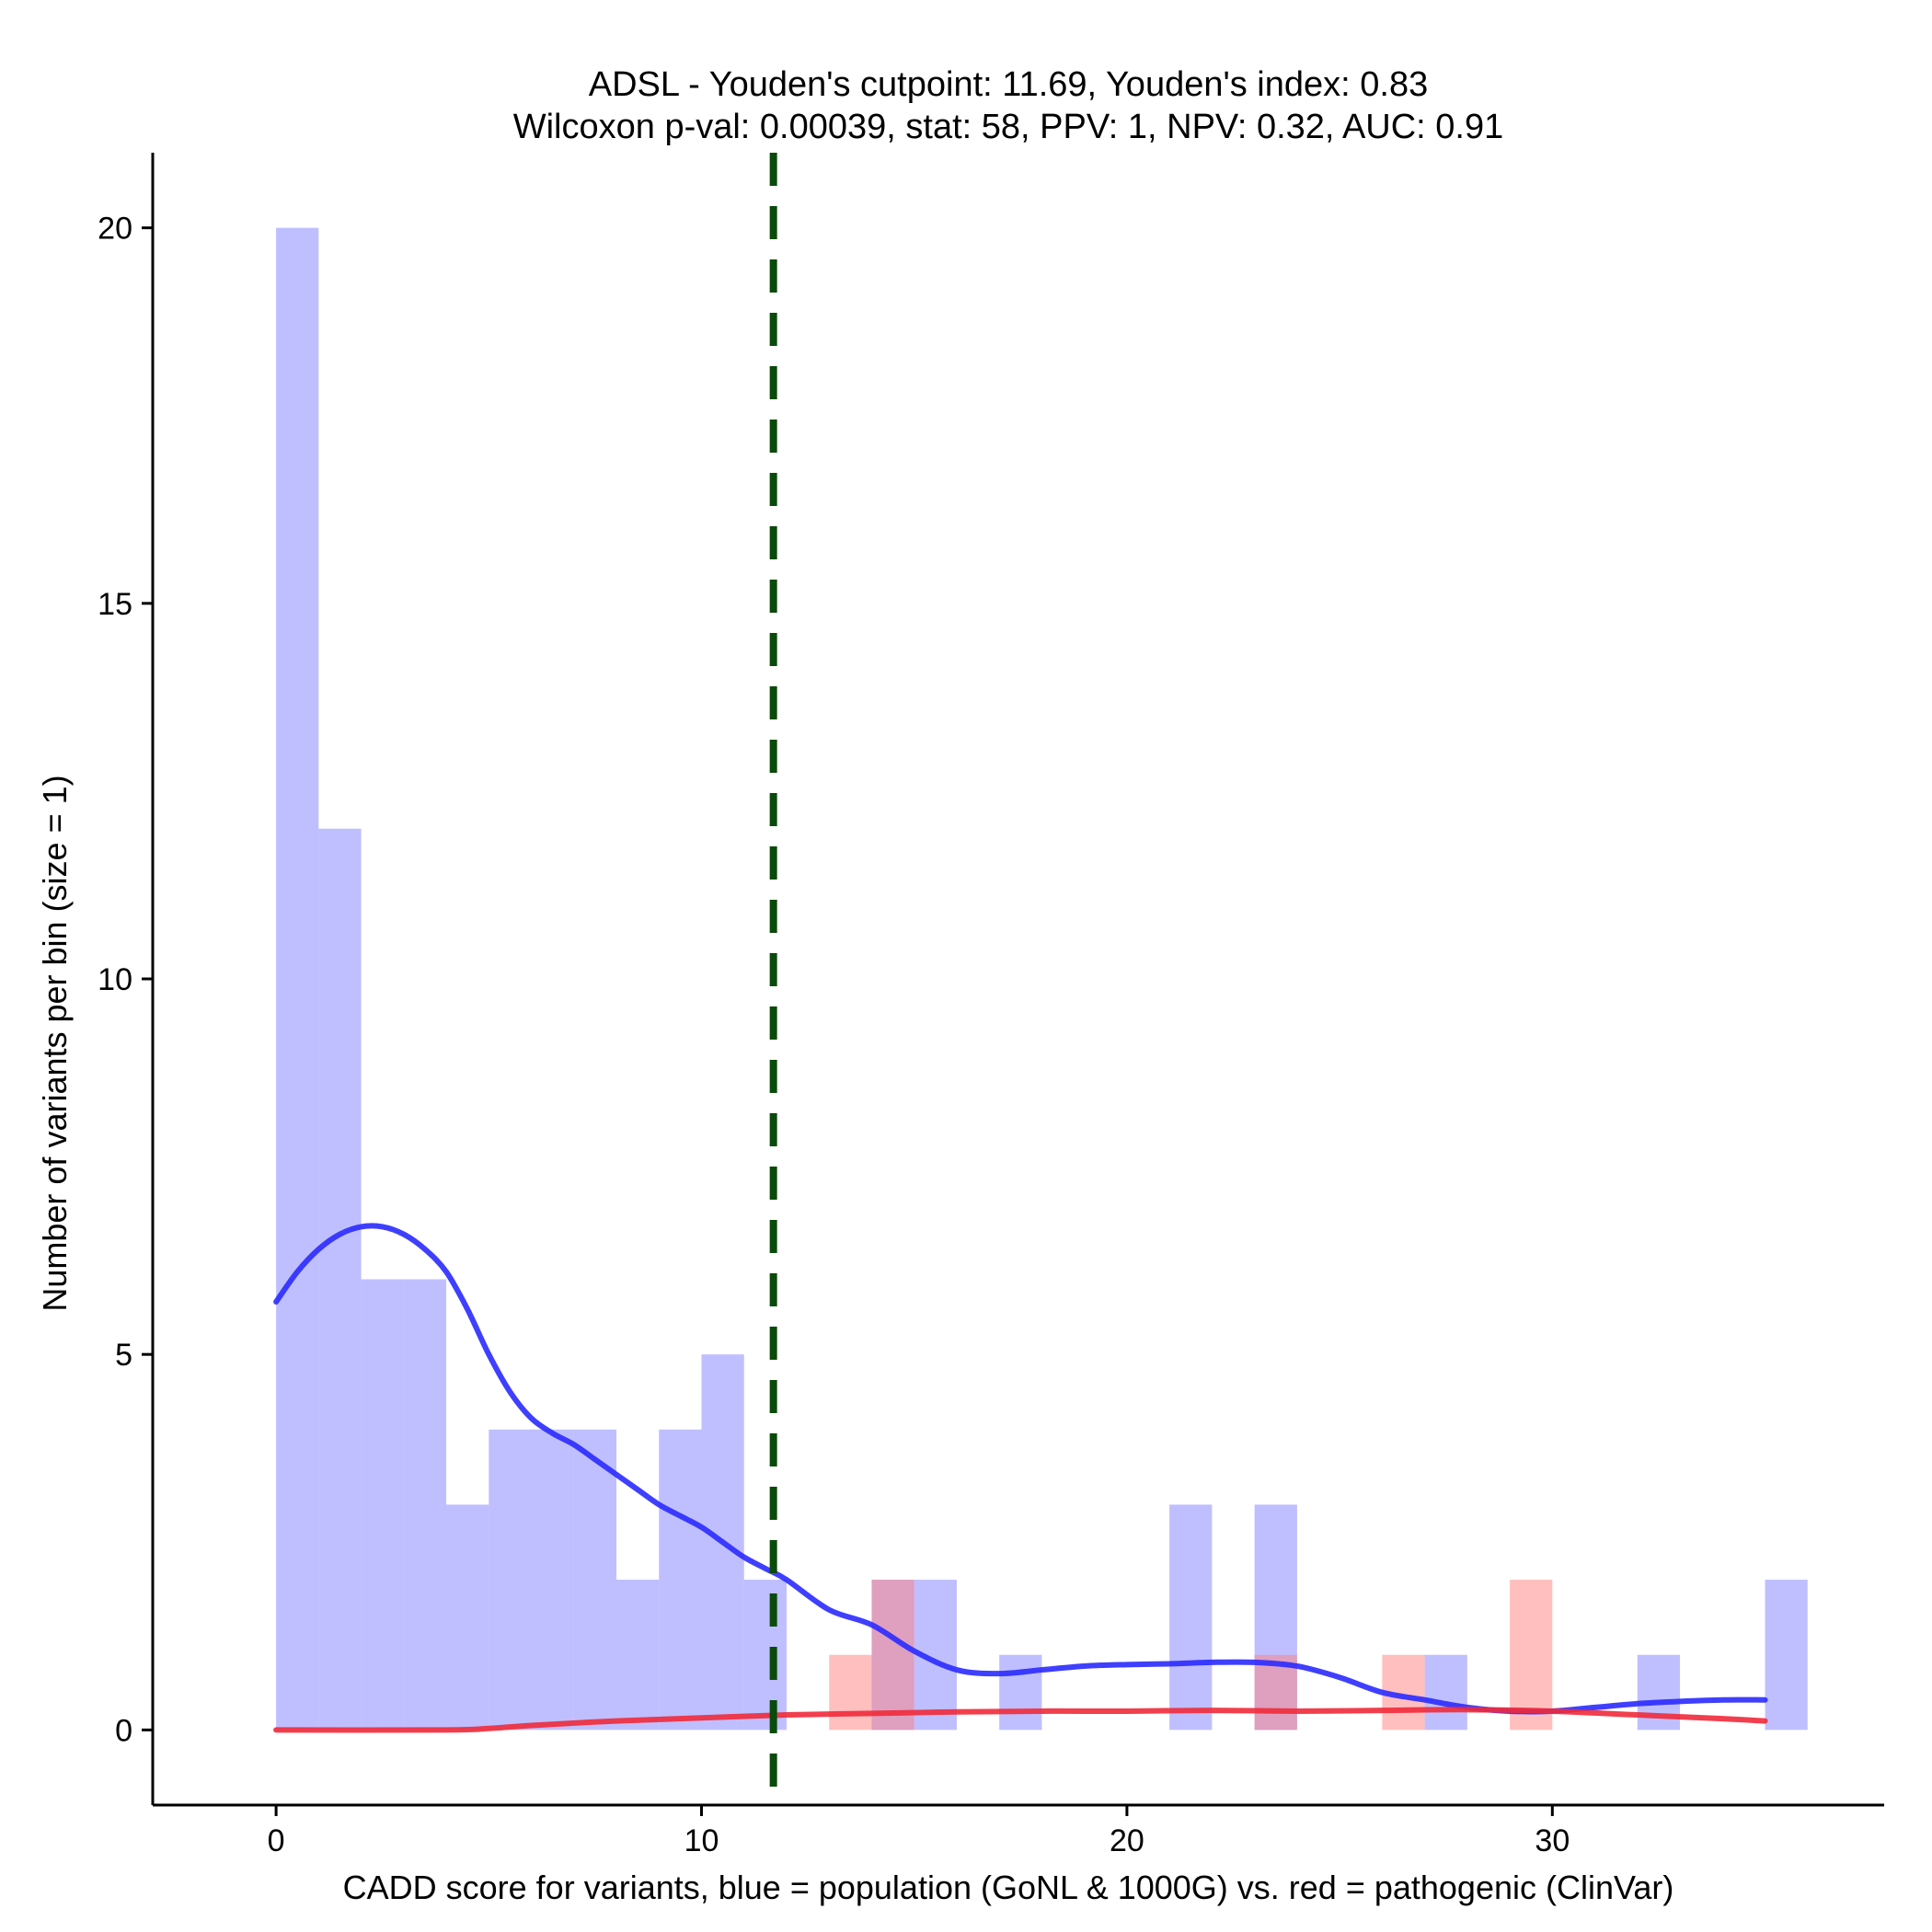 This screenshot has width=1932, height=1932. Describe the element at coordinates (115, 979) in the screenshot. I see `y-tick-label-10: 10` at that location.